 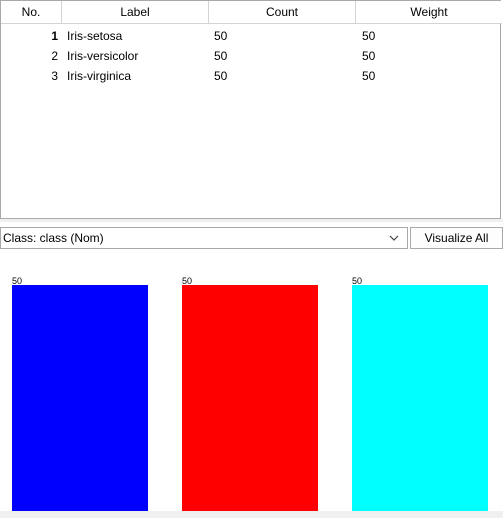 I want to click on table-header: No. Label Count Weight, so click(x=251, y=13).